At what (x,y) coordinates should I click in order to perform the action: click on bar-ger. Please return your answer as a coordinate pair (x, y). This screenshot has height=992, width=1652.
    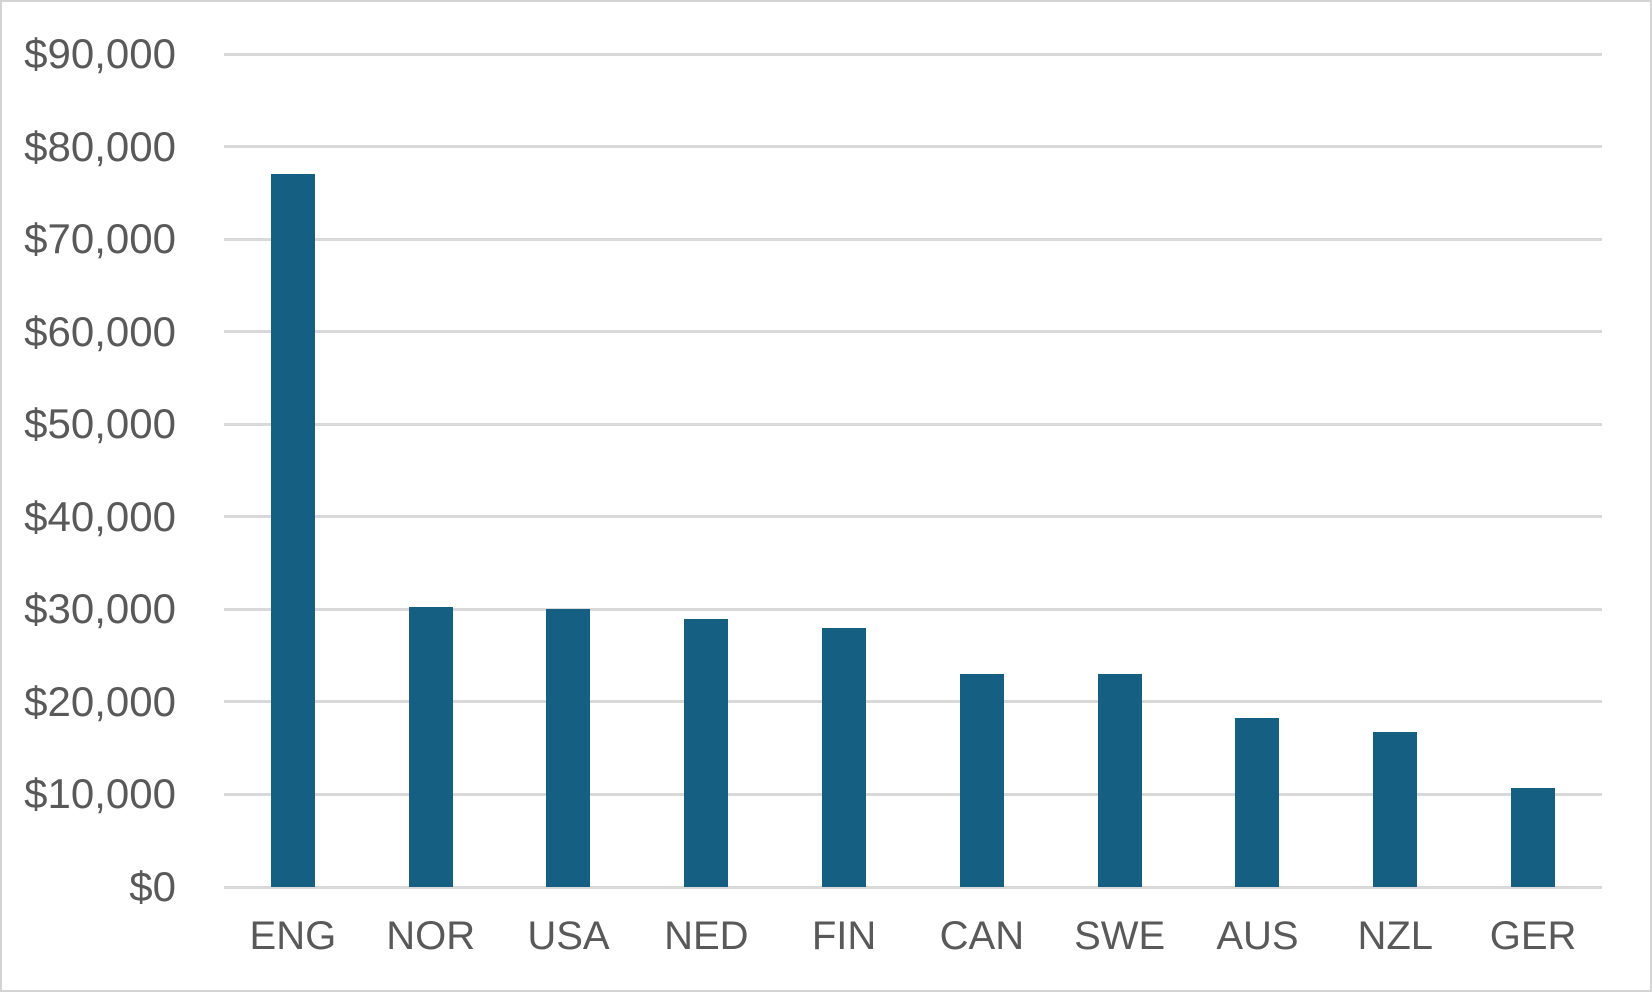
    Looking at the image, I should click on (1533, 837).